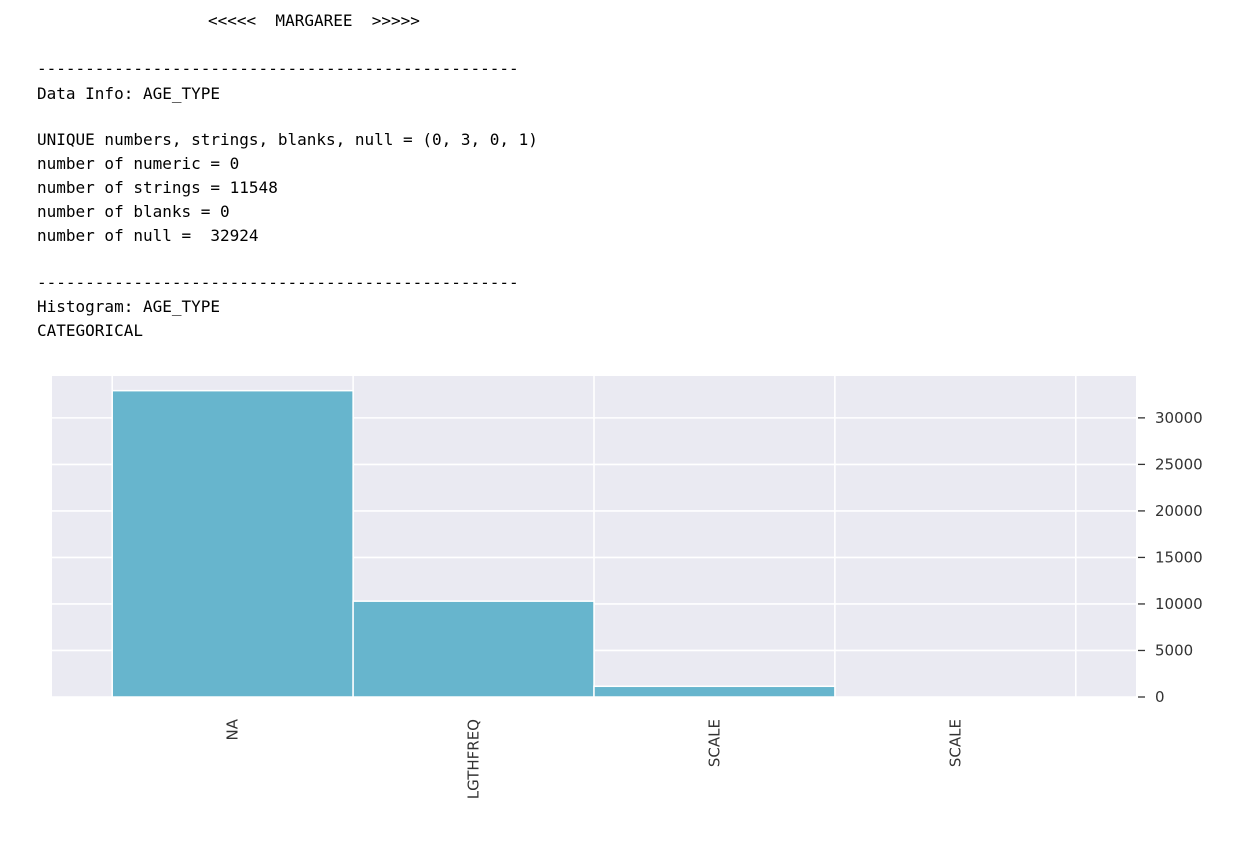  I want to click on blanks-count-line: number of blanks = 0, so click(133, 211).